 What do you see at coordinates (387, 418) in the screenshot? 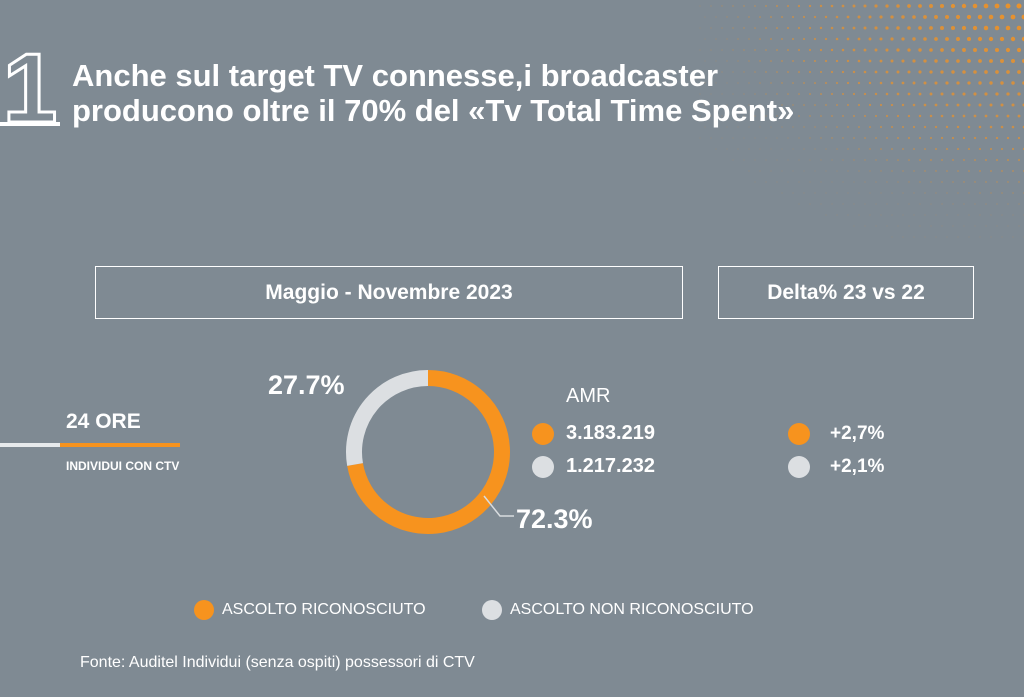
I see `donut-slice-non-riconosciuto` at bounding box center [387, 418].